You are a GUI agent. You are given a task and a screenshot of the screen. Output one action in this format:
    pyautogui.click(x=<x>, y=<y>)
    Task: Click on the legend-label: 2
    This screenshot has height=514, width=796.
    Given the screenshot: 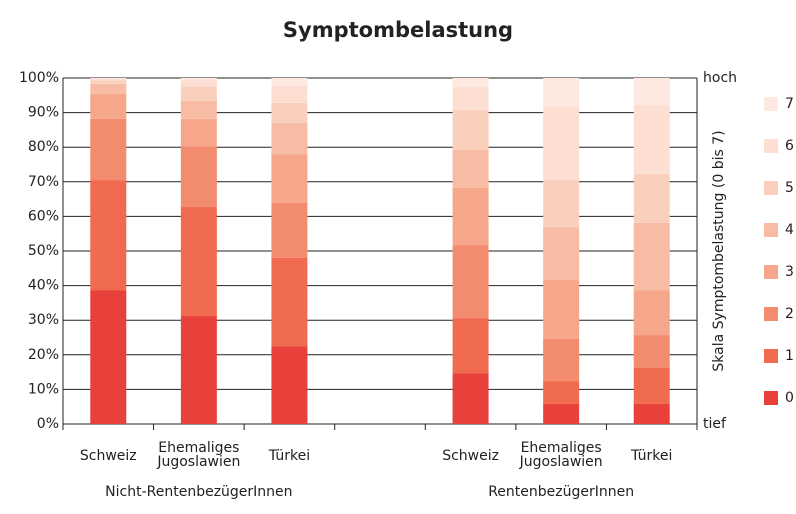 What is the action you would take?
    pyautogui.click(x=789, y=314)
    